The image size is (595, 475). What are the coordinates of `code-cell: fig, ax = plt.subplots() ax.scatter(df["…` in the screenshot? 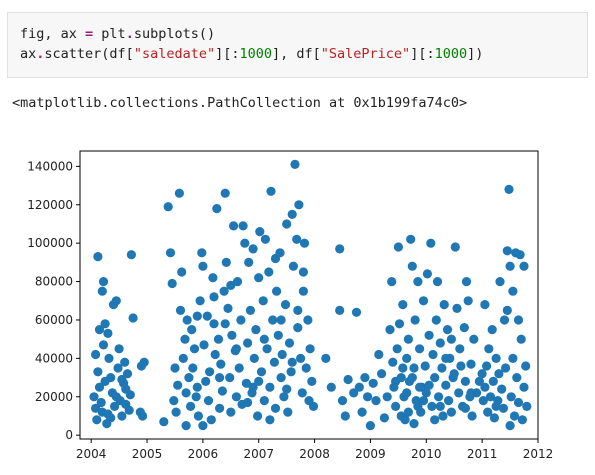 It's located at (297, 45).